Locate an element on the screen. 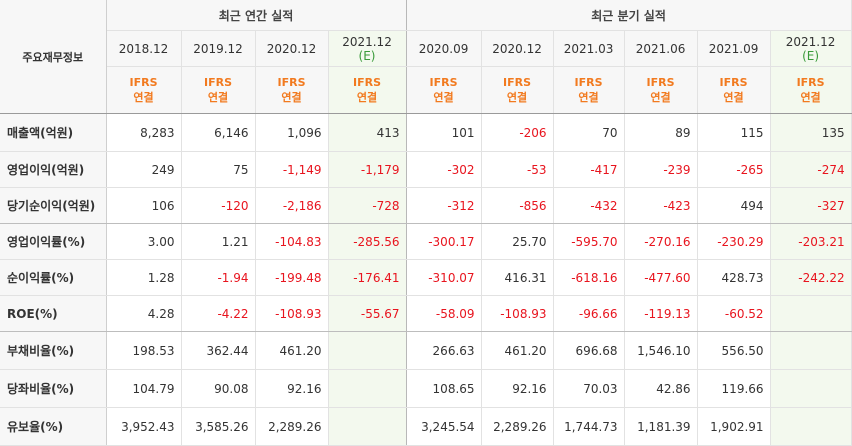 Image resolution: width=852 pixels, height=446 pixels. period-date: 2018.12 is located at coordinates (143, 48).